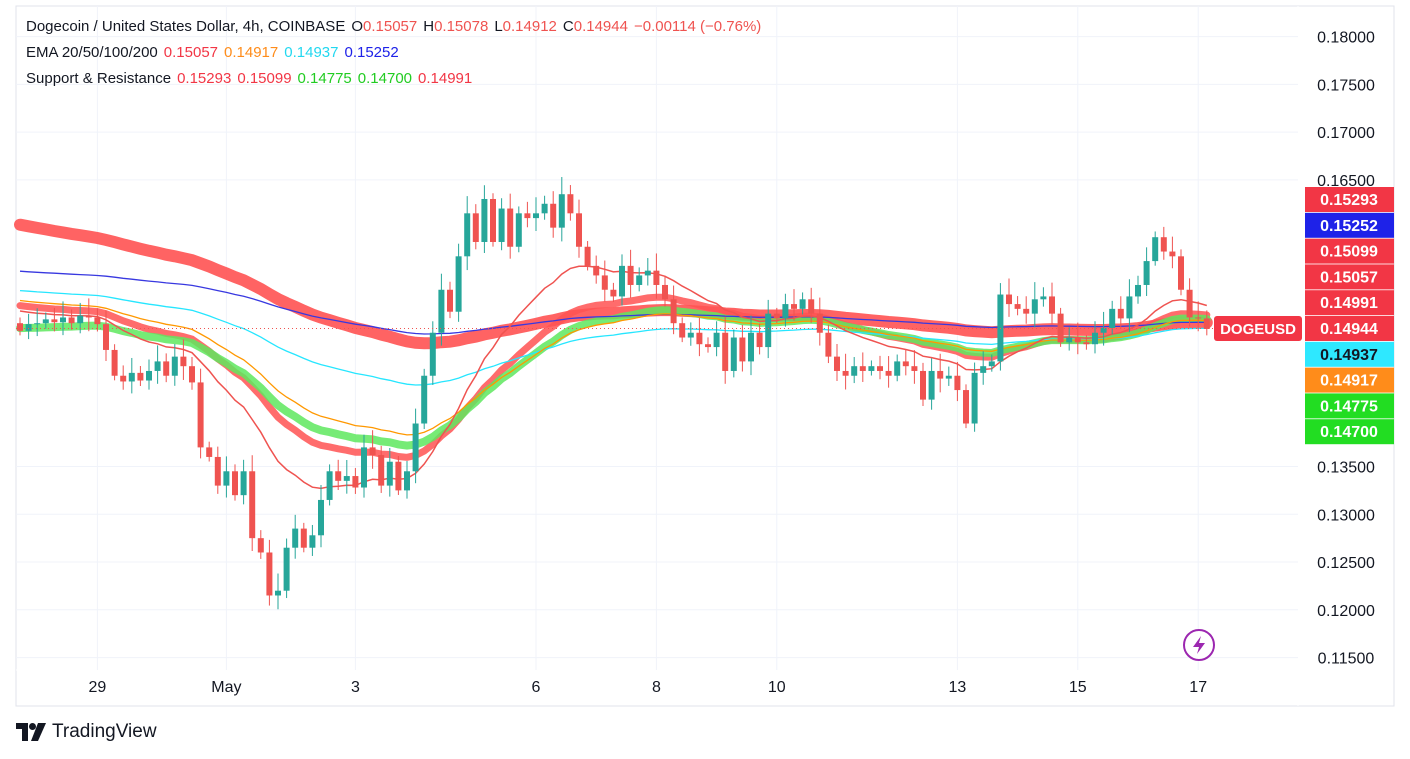 This screenshot has width=1410, height=759. Describe the element at coordinates (1349, 355) in the screenshot. I see `price-label-text: 0.14937` at that location.